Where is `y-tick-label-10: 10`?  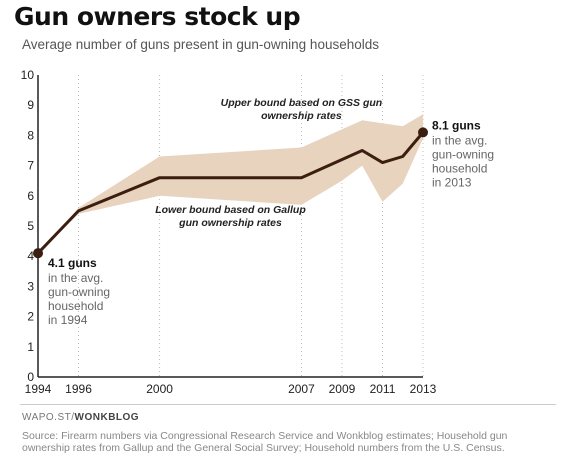
y-tick-label-10: 10 is located at coordinates (28, 75).